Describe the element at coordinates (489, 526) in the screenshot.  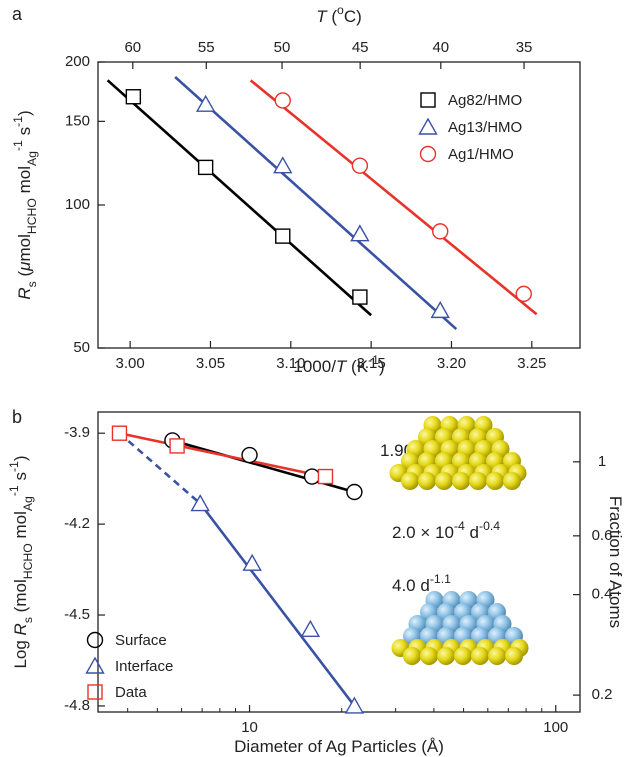
I see `fit-annotation-part: -0.4` at that location.